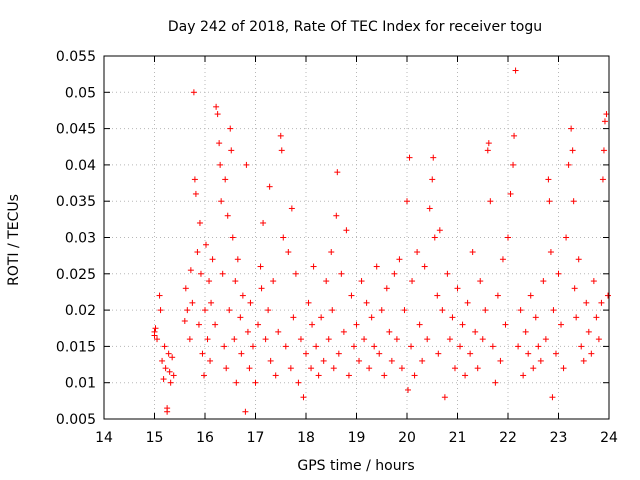 The width and height of the screenshot is (640, 480). I want to click on x-tick-label: 24, so click(609, 438).